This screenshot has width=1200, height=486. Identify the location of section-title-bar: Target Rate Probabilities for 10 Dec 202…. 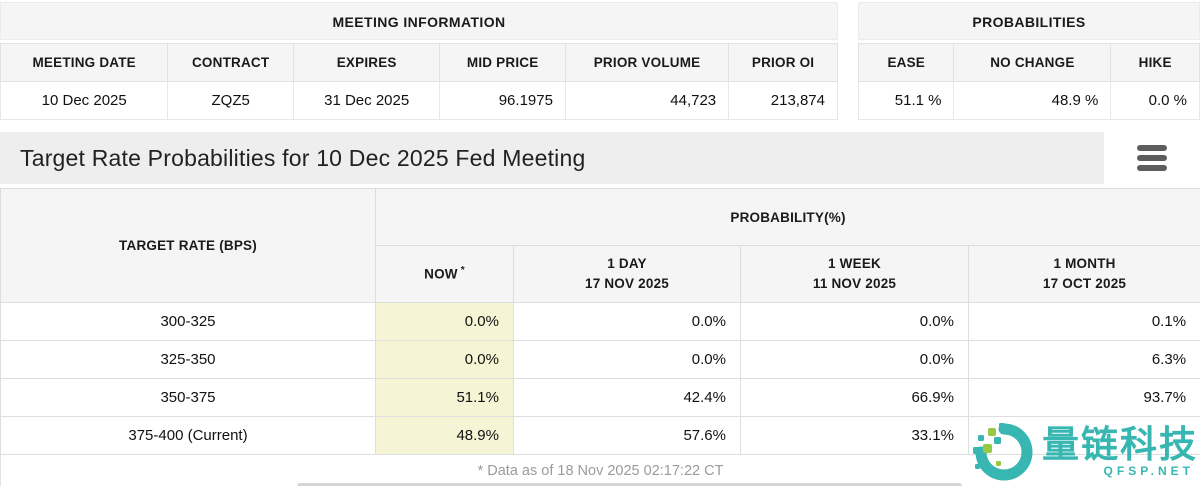
(600, 158).